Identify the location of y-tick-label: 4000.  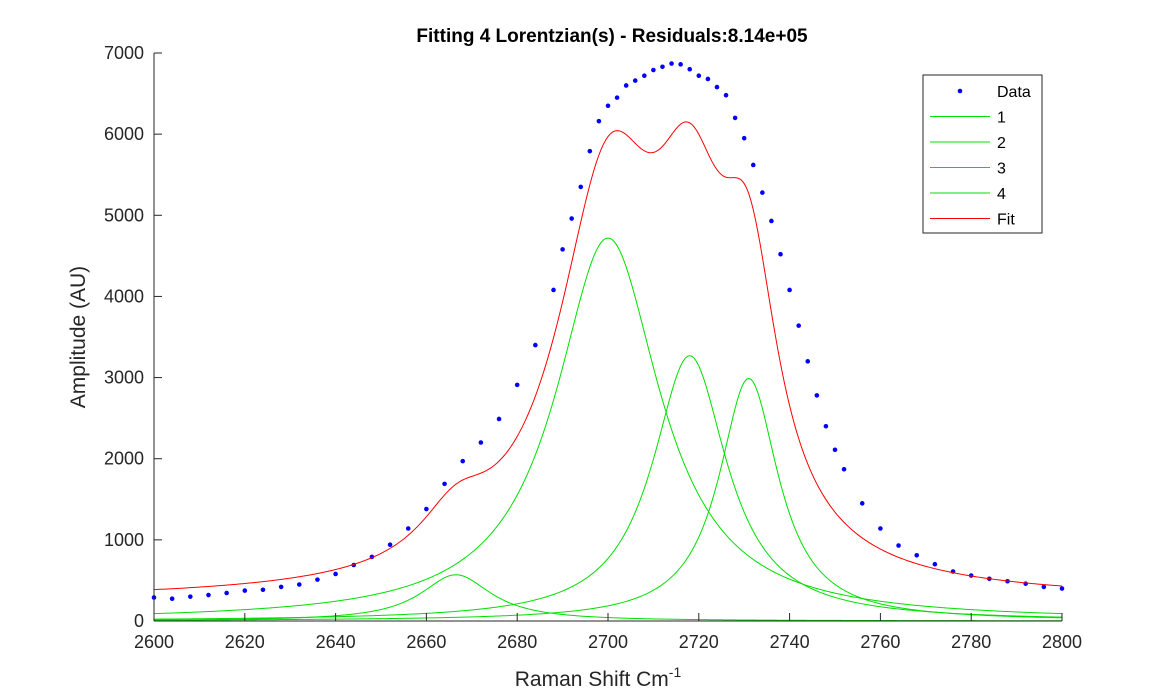
(124, 296).